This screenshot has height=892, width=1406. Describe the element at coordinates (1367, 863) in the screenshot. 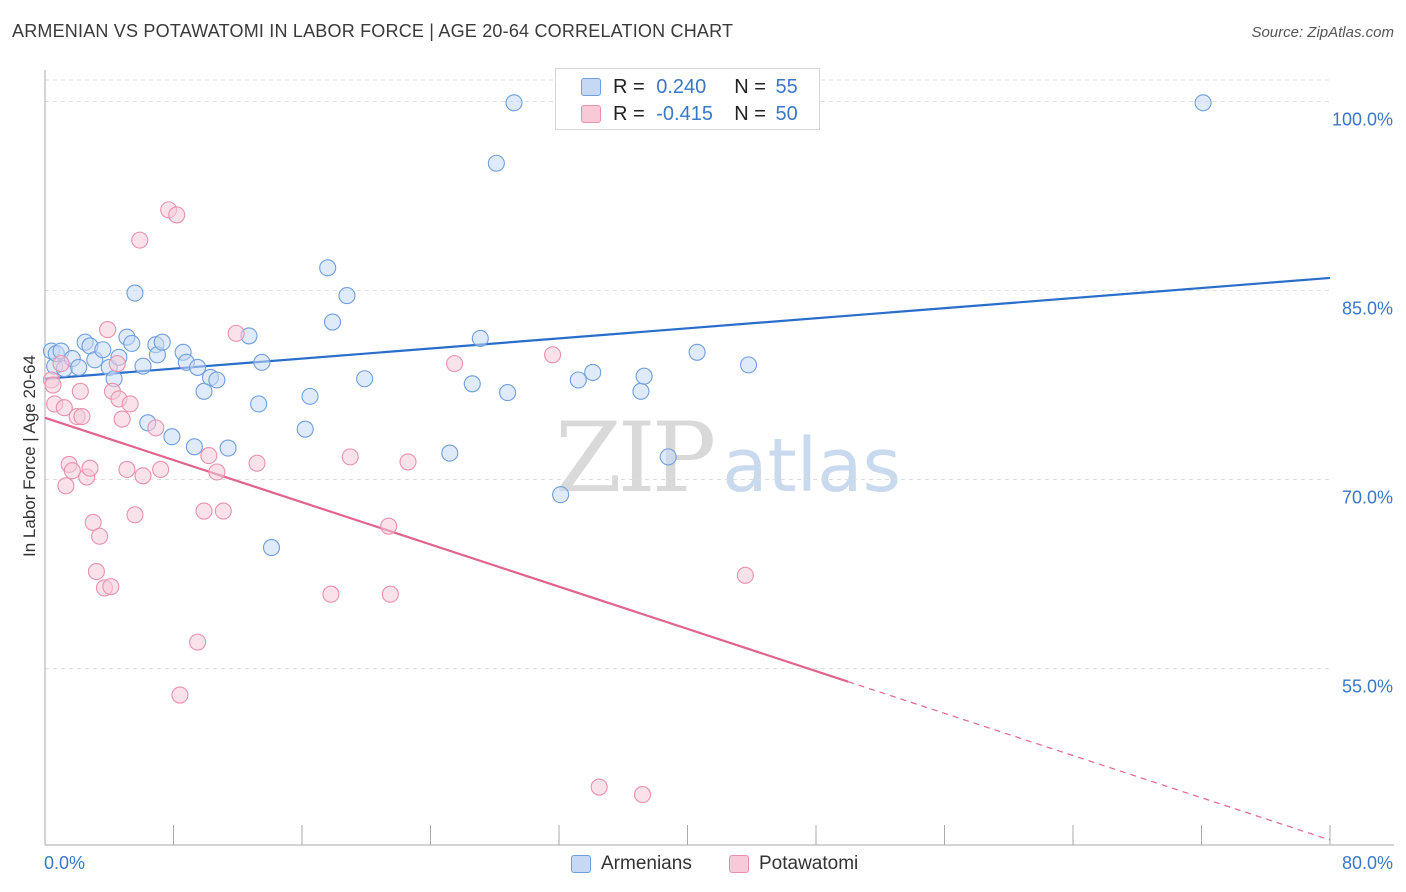

I see `x-tick-label: 80.0%` at that location.